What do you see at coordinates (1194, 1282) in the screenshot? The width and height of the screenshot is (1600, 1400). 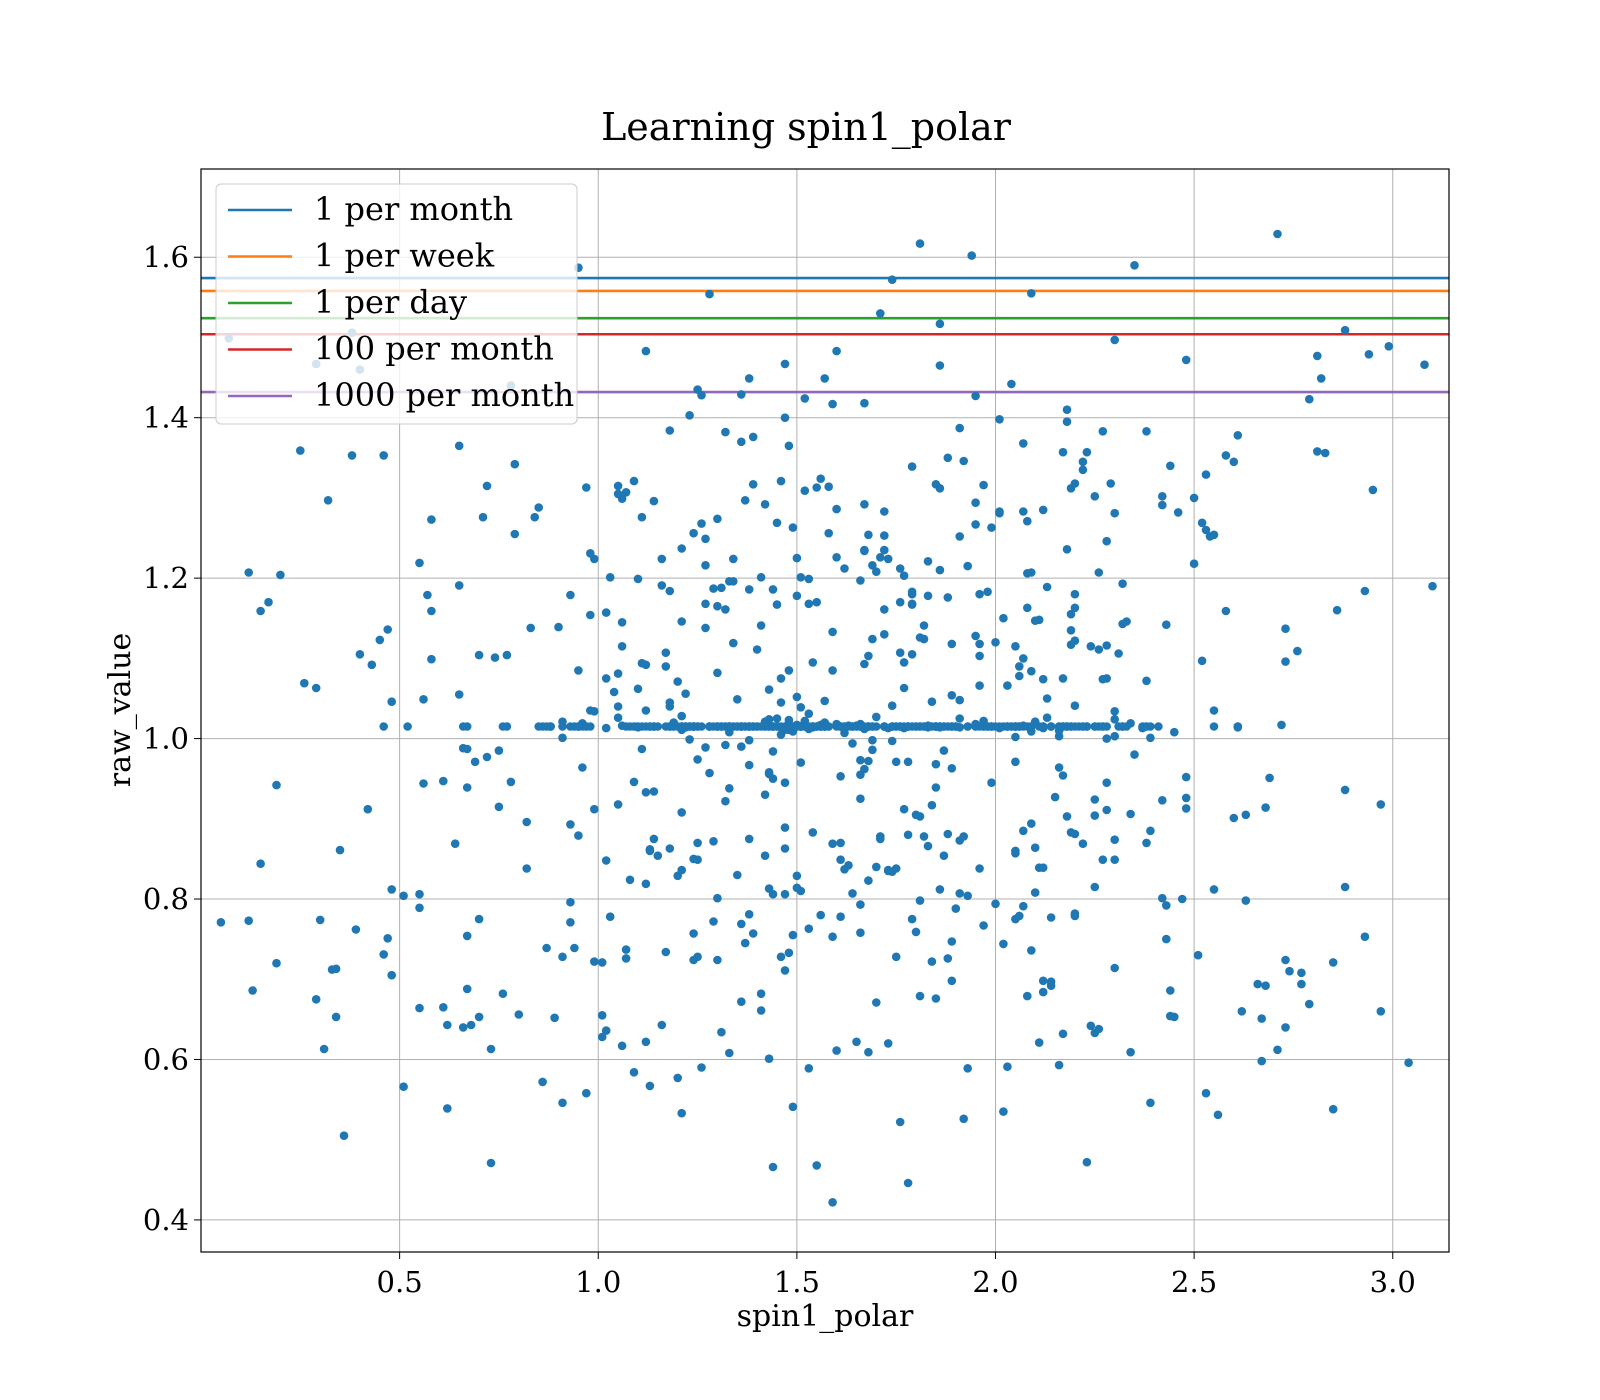 I see `x-tick-label: 2.5` at bounding box center [1194, 1282].